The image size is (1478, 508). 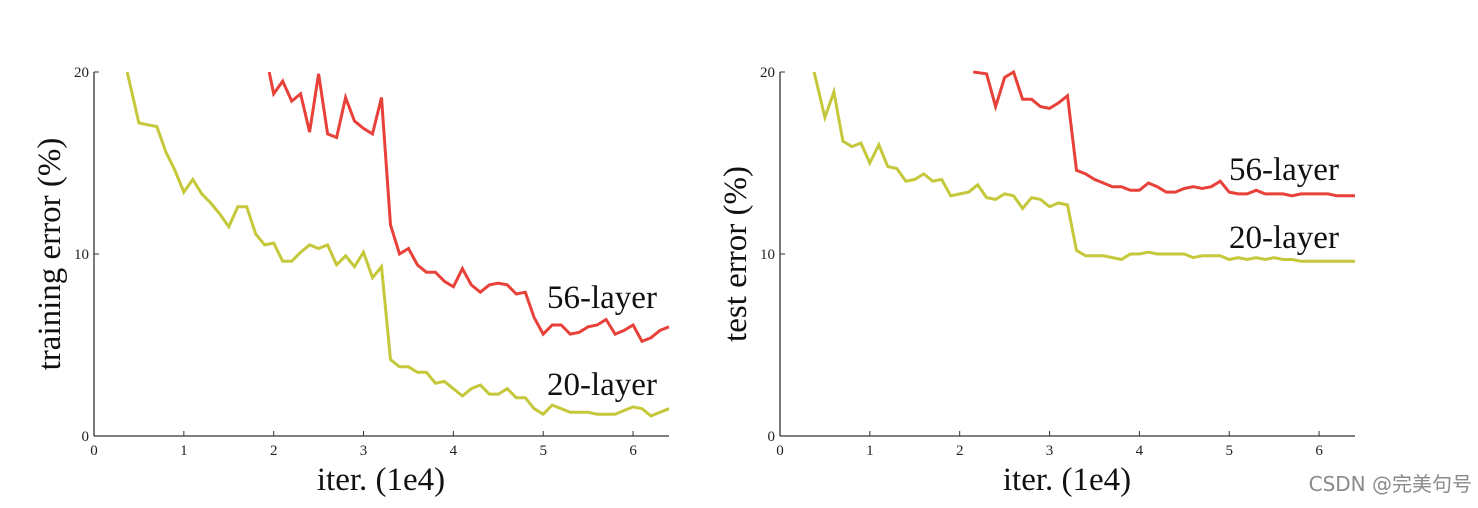 I want to click on series-line-20-layer, so click(x=1083, y=167).